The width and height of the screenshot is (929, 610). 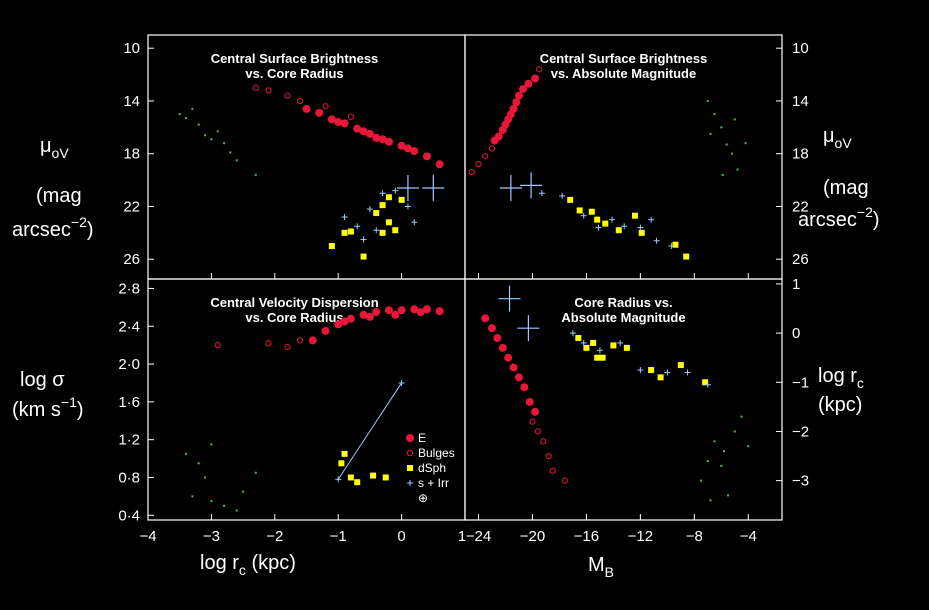 I want to click on y-tick-label: 22, so click(x=131, y=206).